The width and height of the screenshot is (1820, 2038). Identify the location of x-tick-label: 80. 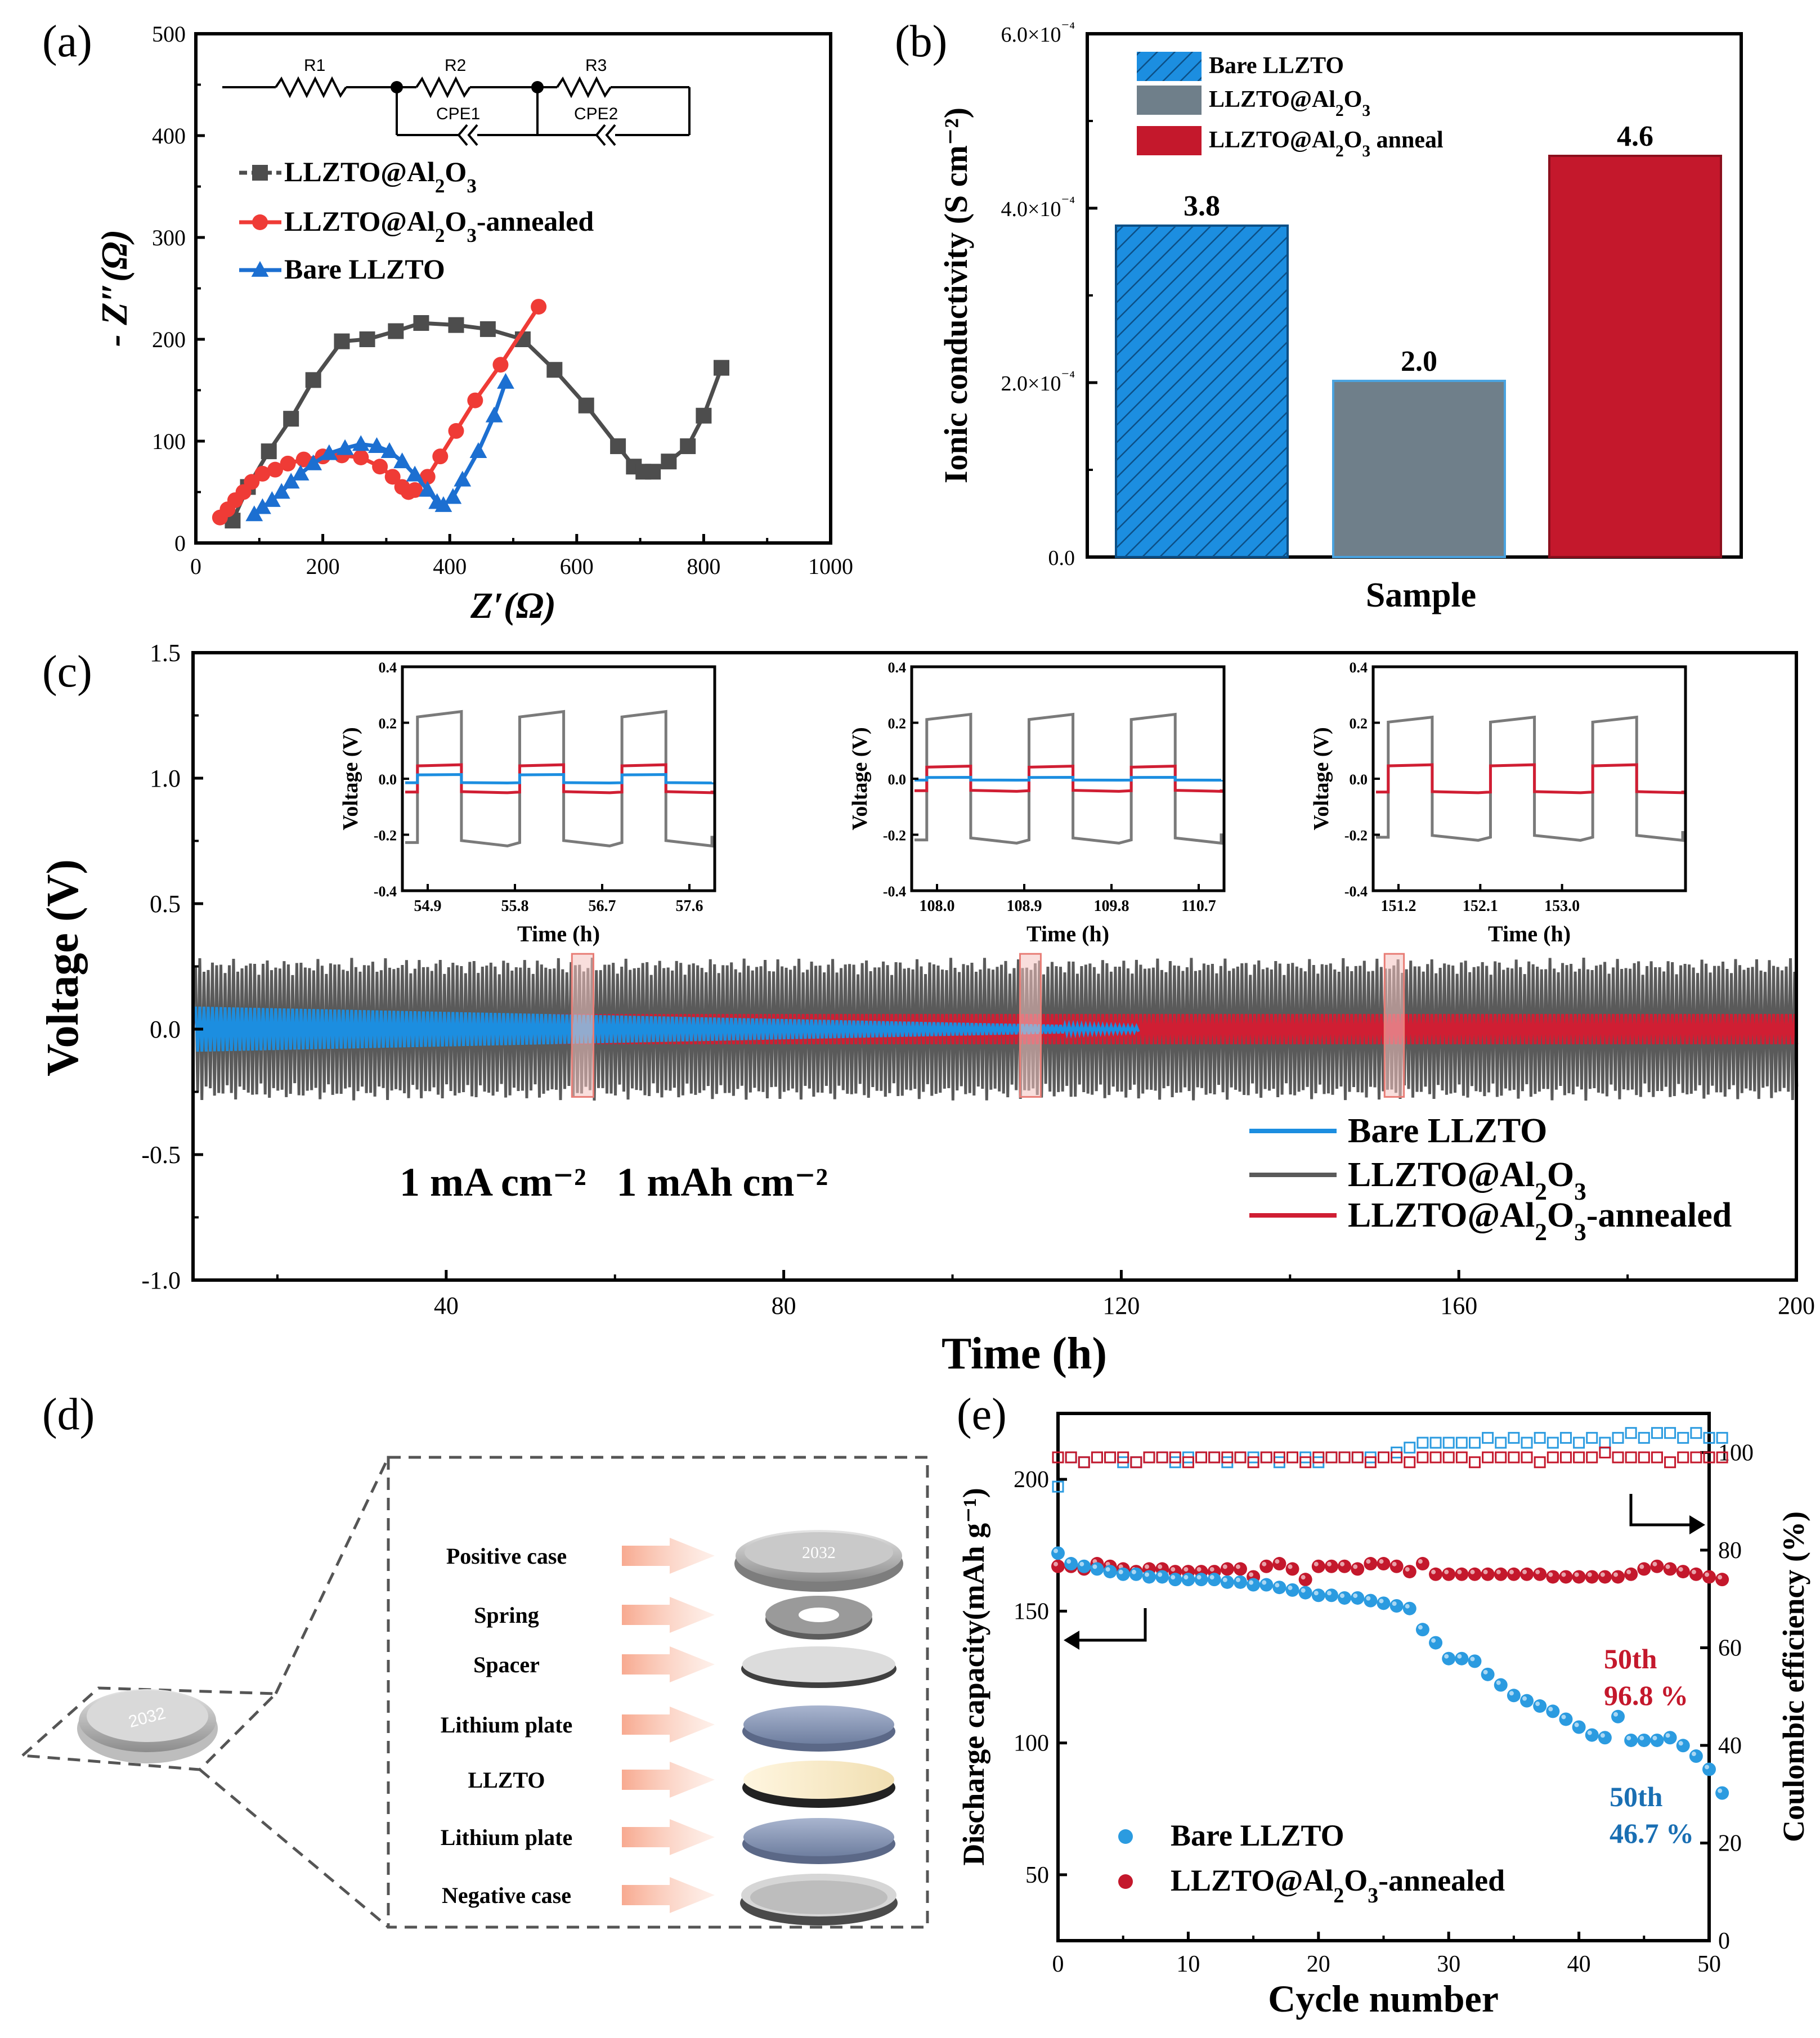
(784, 1305).